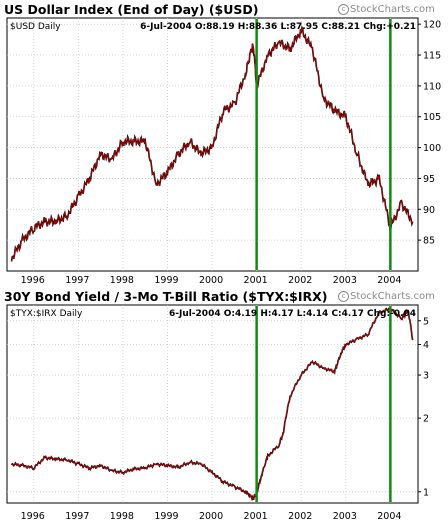  Describe the element at coordinates (426, 321) in the screenshot. I see `y-tick-label: 5` at that location.